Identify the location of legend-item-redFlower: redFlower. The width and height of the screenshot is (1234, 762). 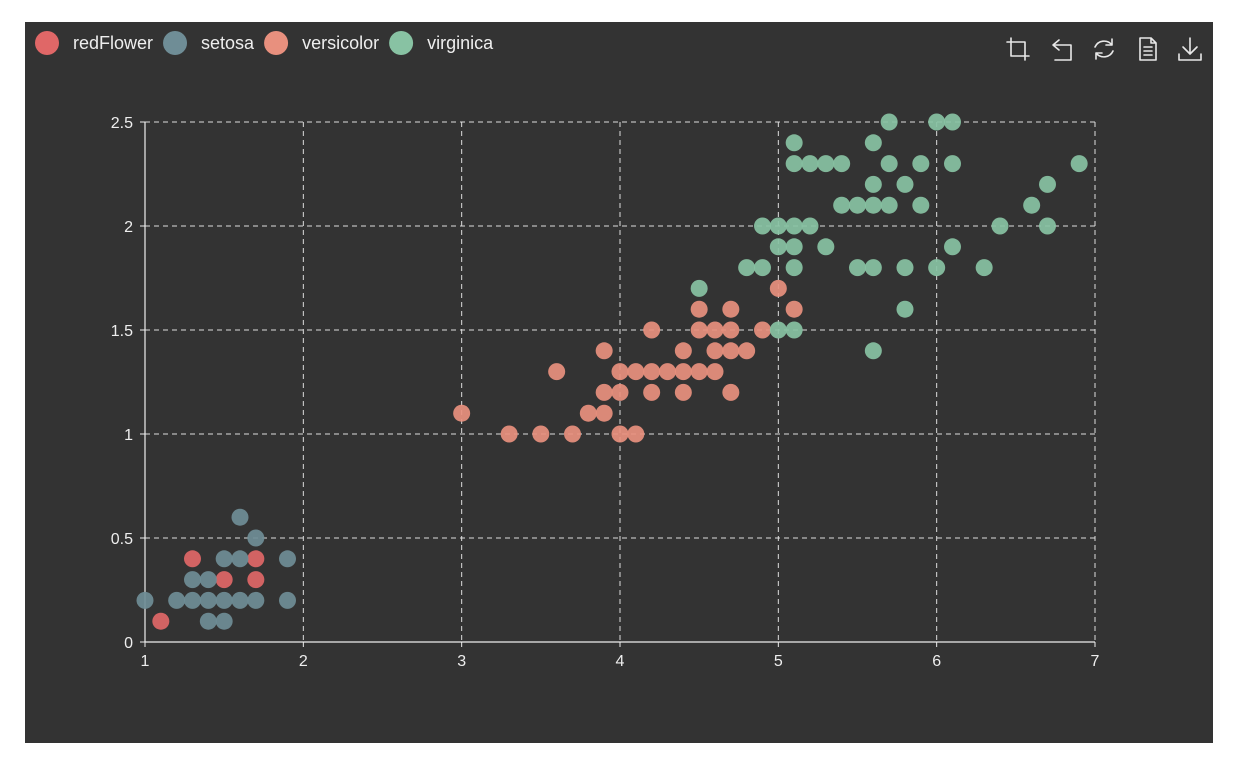
(94, 43).